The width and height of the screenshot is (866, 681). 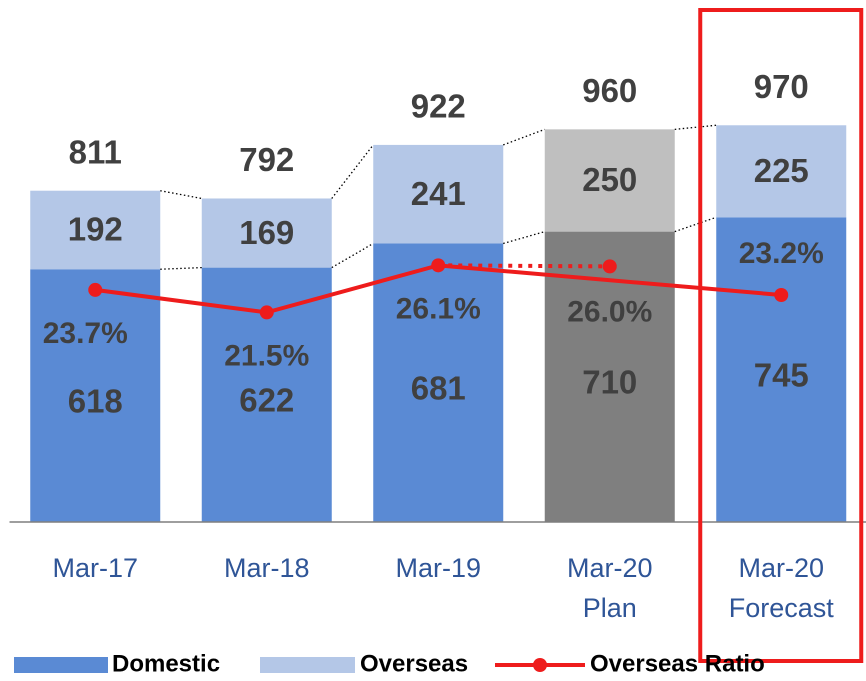 I want to click on data-label: 710, so click(x=609, y=382).